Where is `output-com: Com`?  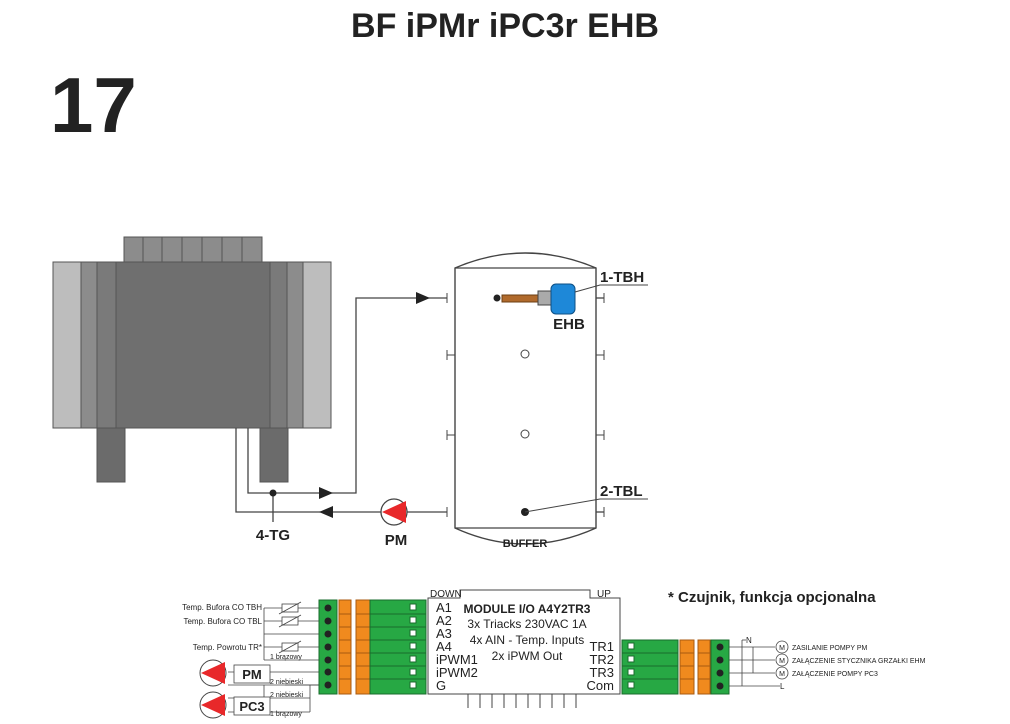
output-com: Com is located at coordinates (600, 685).